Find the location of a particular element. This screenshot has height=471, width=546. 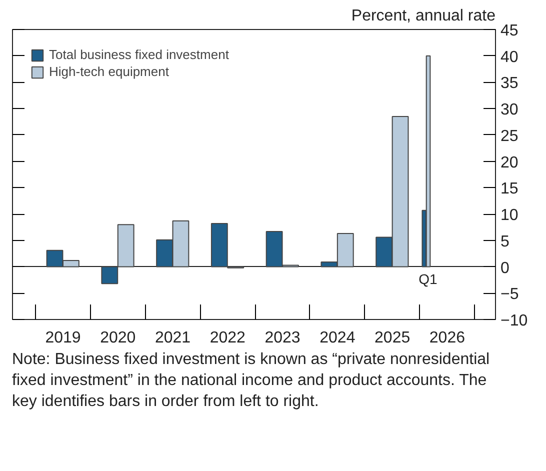

y-tick-label: 35 is located at coordinates (509, 83).